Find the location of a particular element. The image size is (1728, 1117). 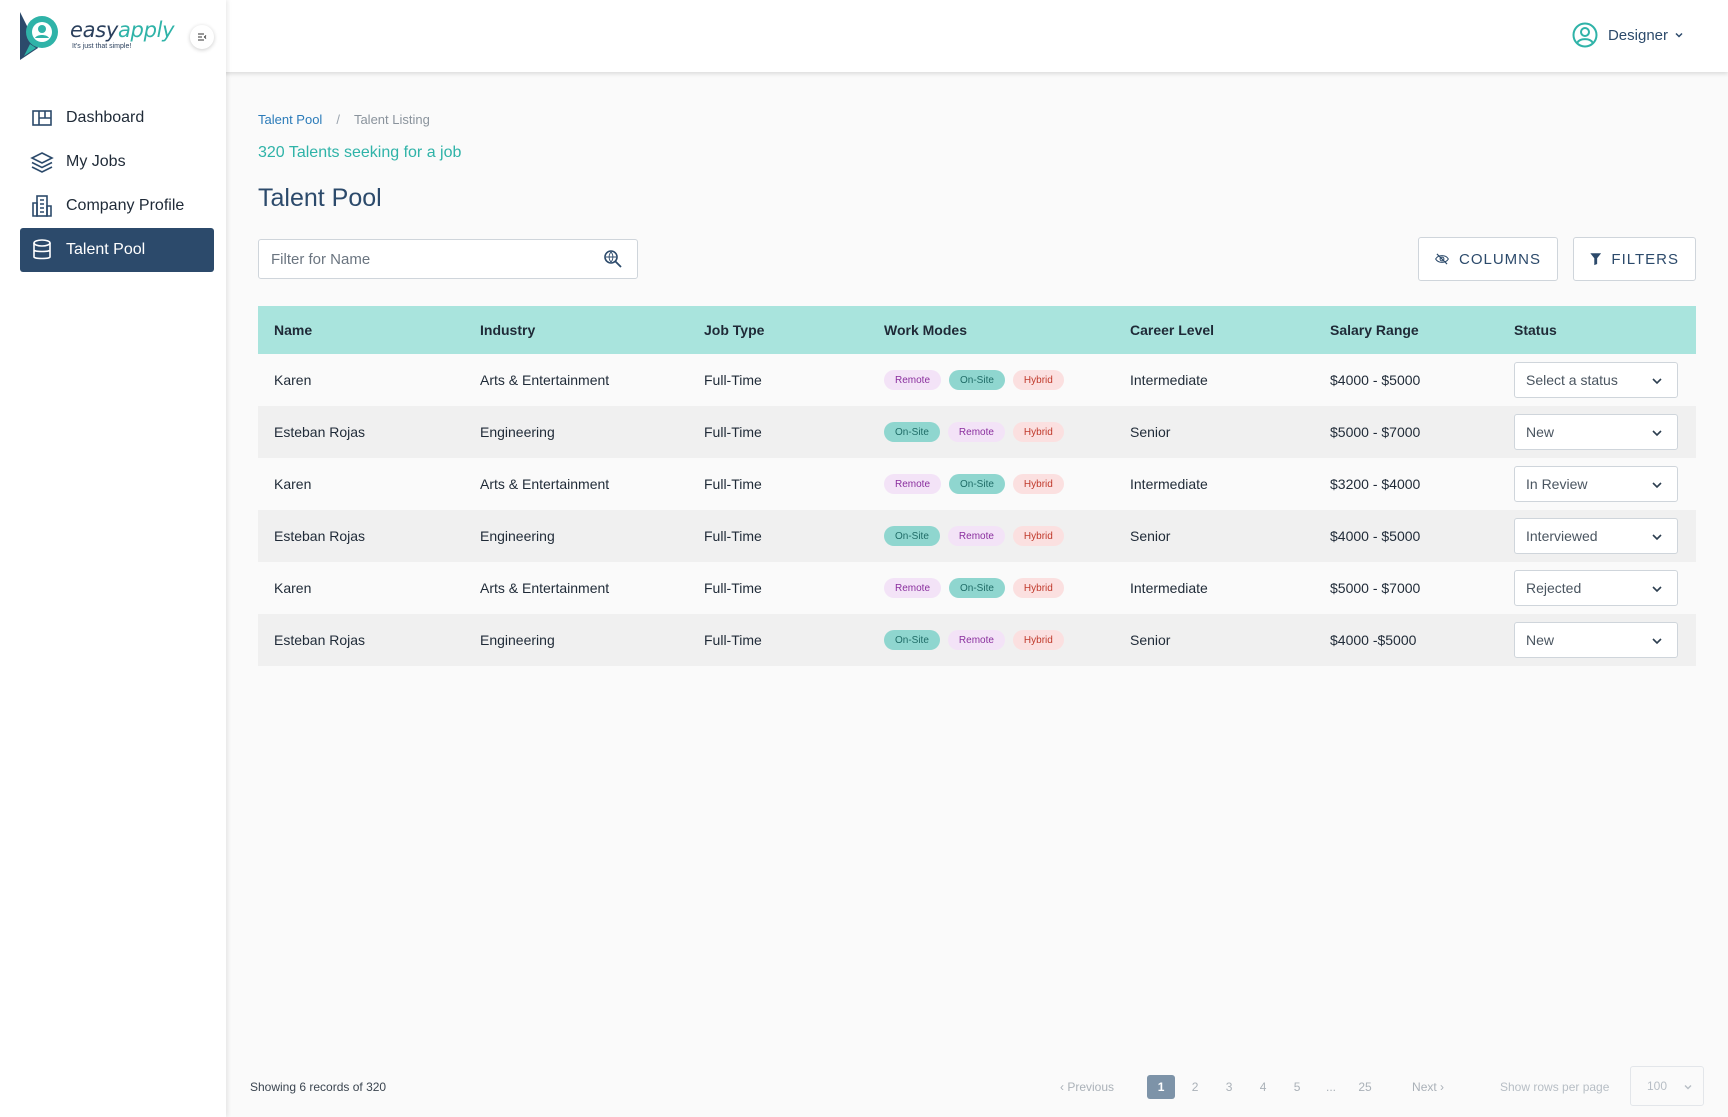

pagination: ‹ Previous 1 2 3 4 5... 25 Next › is located at coordinates (1252, 1087).